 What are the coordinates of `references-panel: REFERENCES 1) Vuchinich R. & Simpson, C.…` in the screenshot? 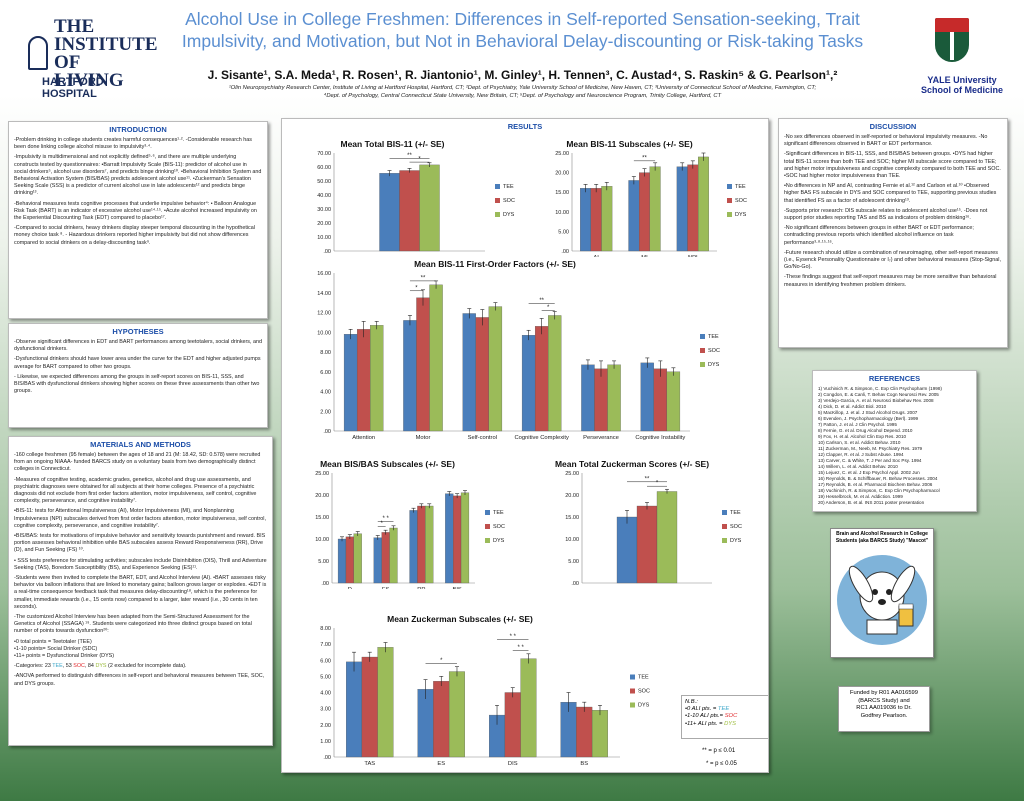 It's located at (894, 441).